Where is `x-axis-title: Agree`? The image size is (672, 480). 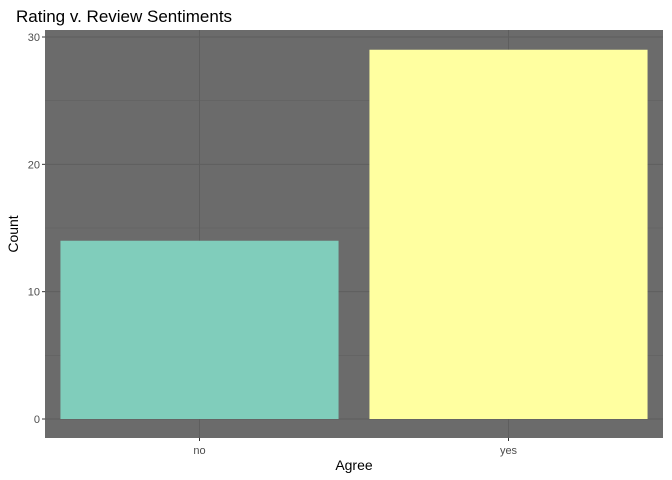 x-axis-title: Agree is located at coordinates (354, 465).